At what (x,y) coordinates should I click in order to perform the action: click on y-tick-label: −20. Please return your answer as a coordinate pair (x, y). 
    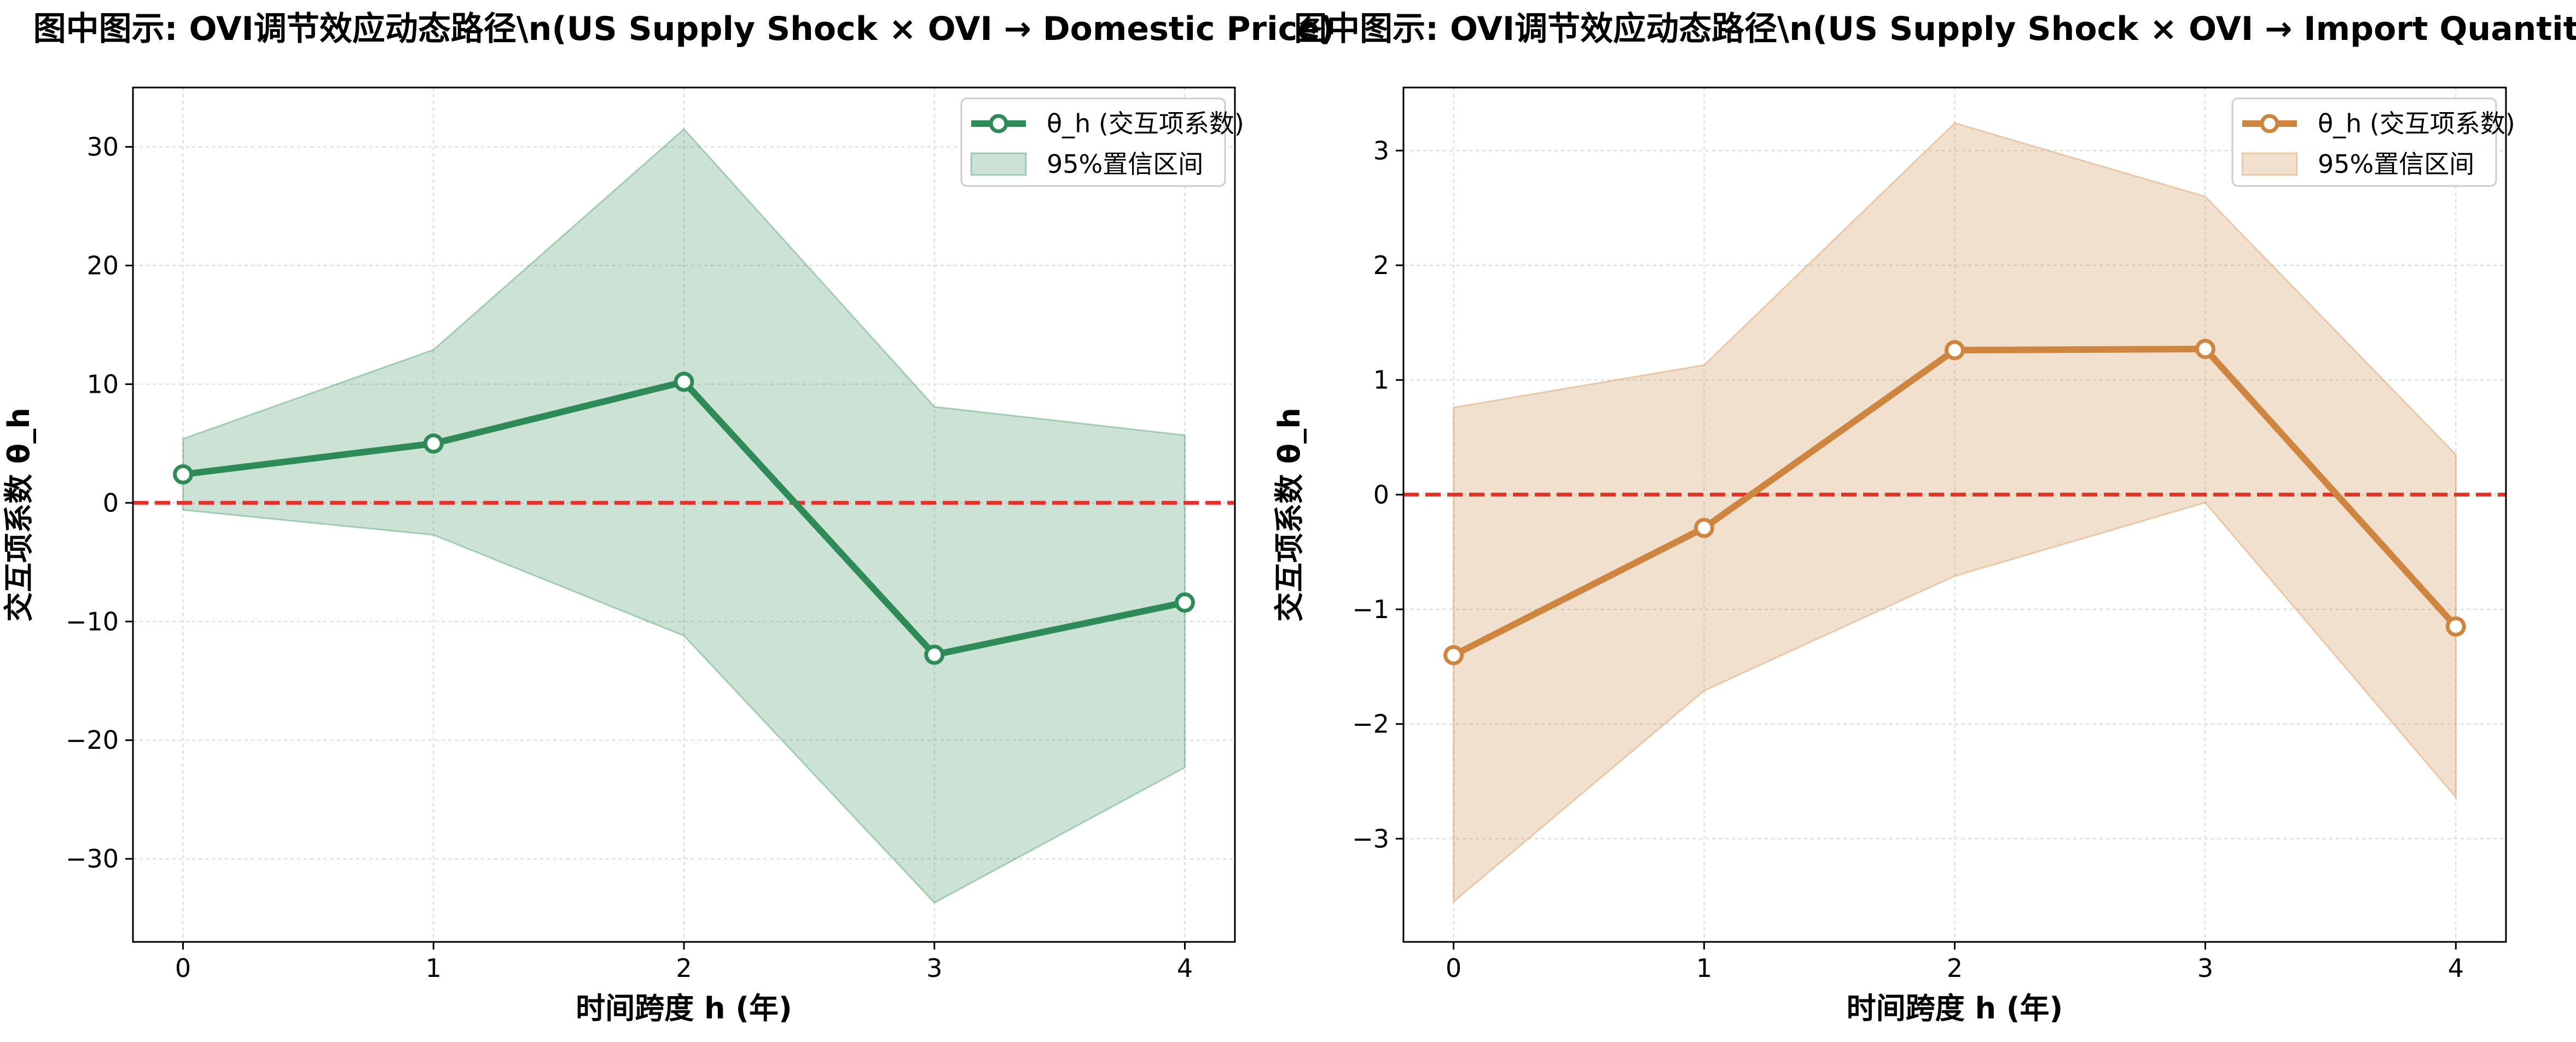
    Looking at the image, I should click on (92, 740).